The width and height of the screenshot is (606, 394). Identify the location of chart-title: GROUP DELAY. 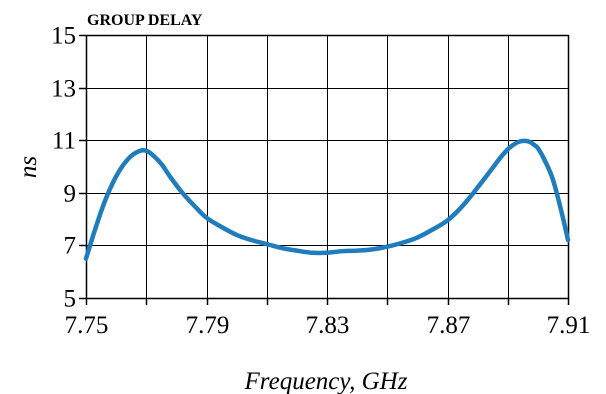
(145, 20).